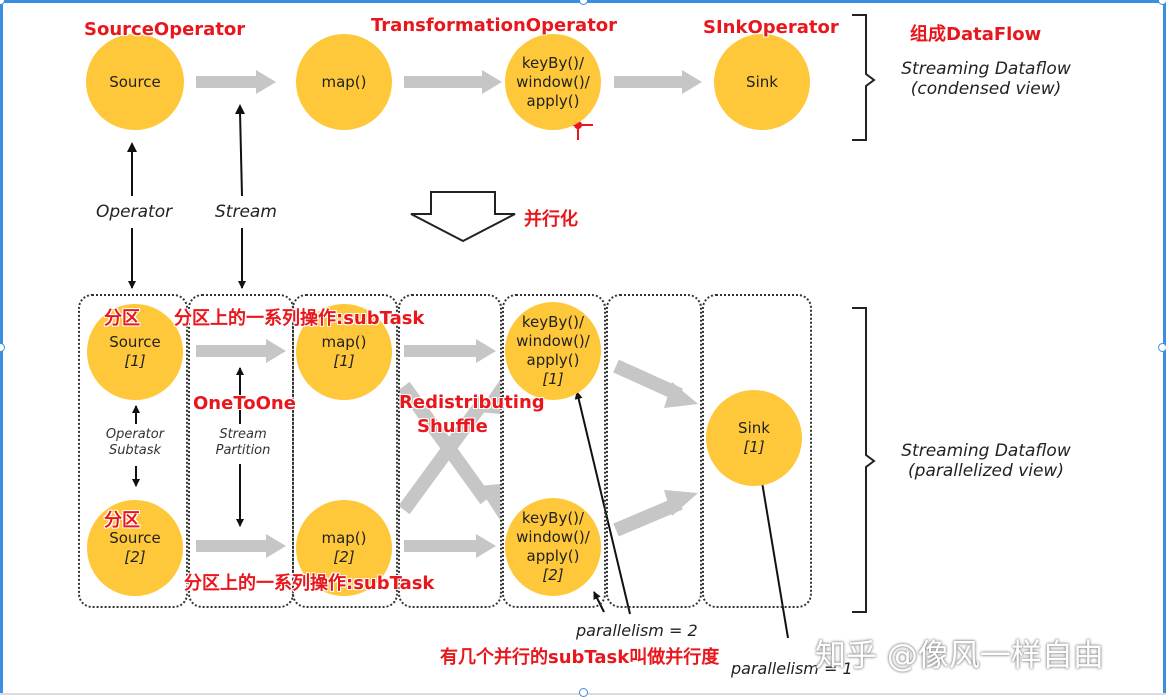 Image resolution: width=1166 pixels, height=697 pixels. What do you see at coordinates (986, 89) in the screenshot?
I see `caption-condensed-line2: (condensed view)` at bounding box center [986, 89].